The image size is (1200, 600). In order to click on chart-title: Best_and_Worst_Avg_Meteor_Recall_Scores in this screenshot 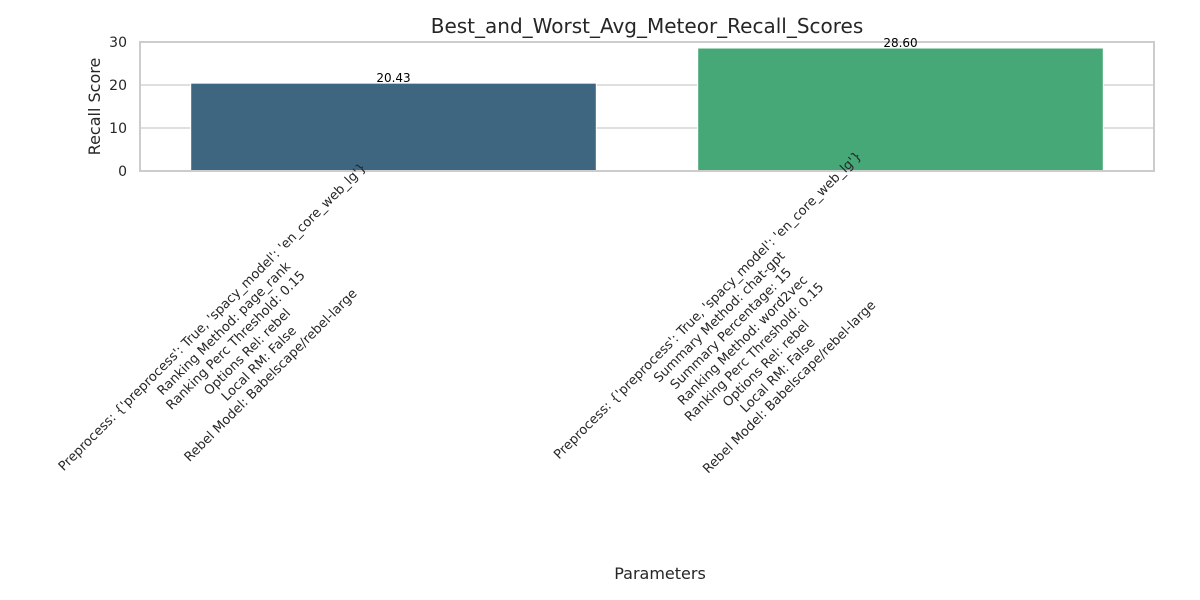, I will do `click(647, 26)`.